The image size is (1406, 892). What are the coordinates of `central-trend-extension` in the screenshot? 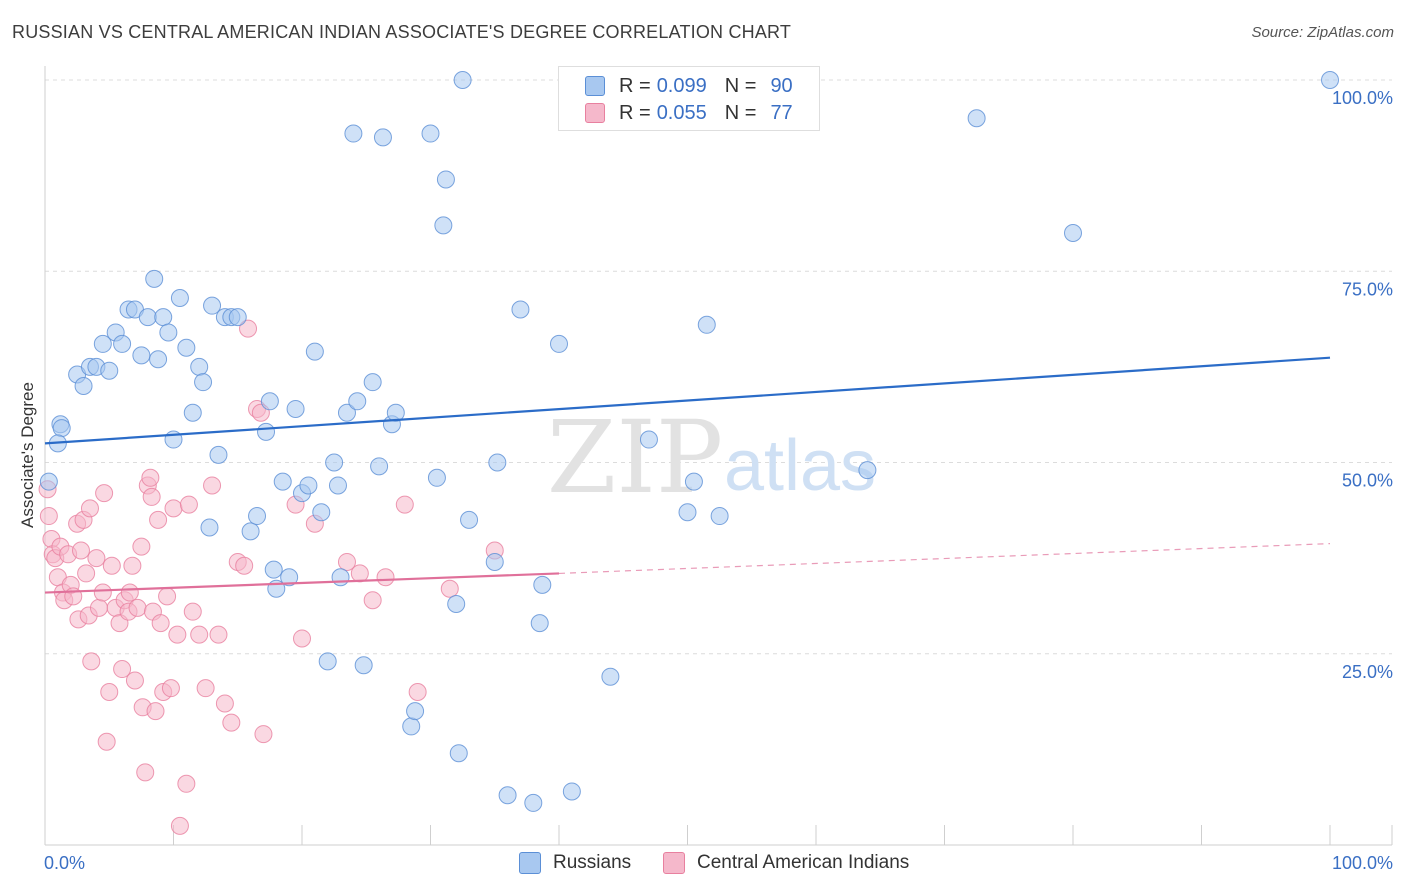 It's located at (944, 558).